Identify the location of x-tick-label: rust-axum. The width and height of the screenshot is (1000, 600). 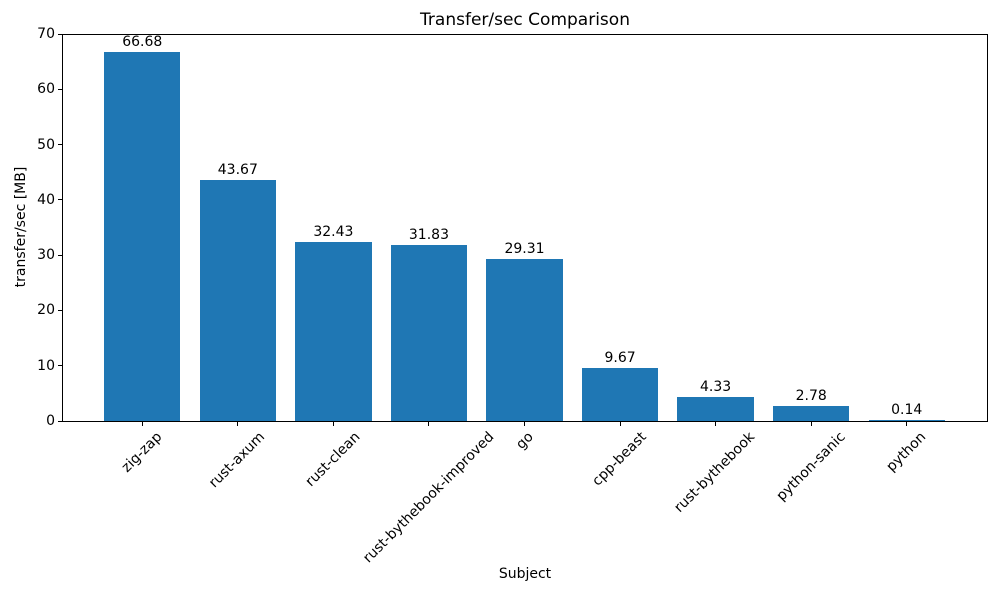
(237, 460).